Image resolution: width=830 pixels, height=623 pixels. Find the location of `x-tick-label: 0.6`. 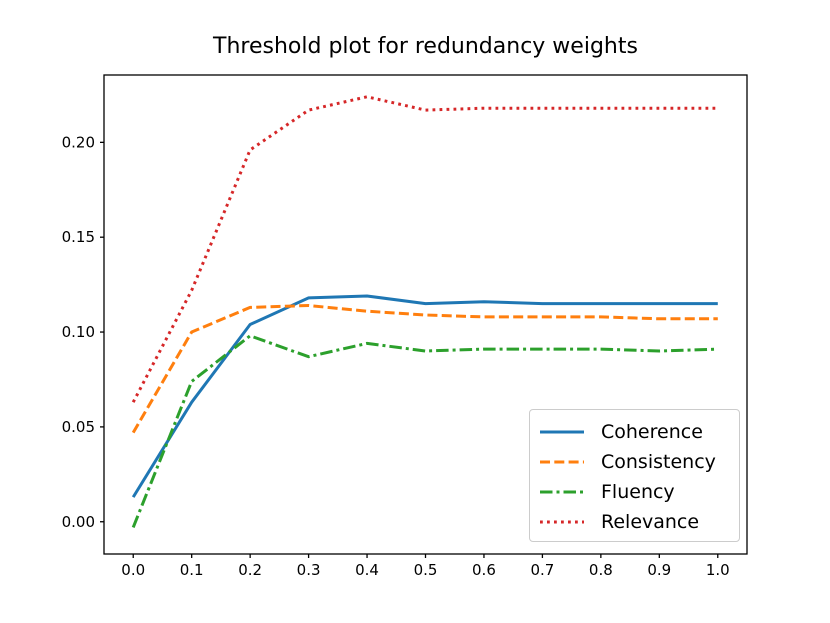

x-tick-label: 0.6 is located at coordinates (484, 570).